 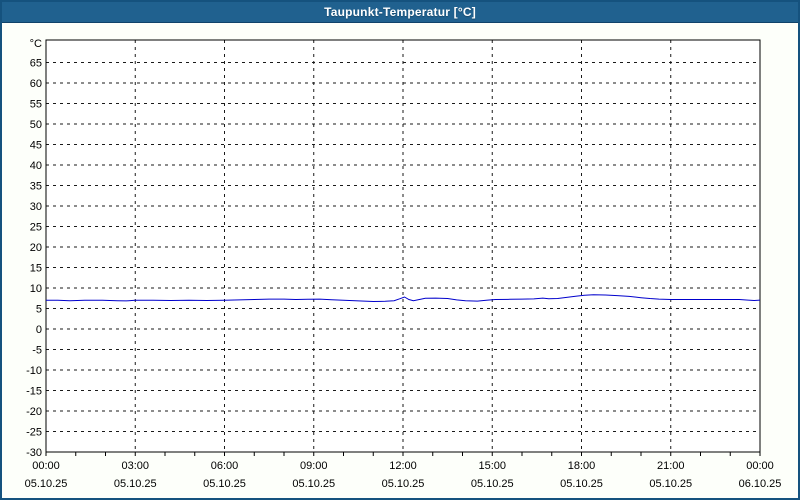 I want to click on y-tick-label: -30, so click(x=34, y=453).